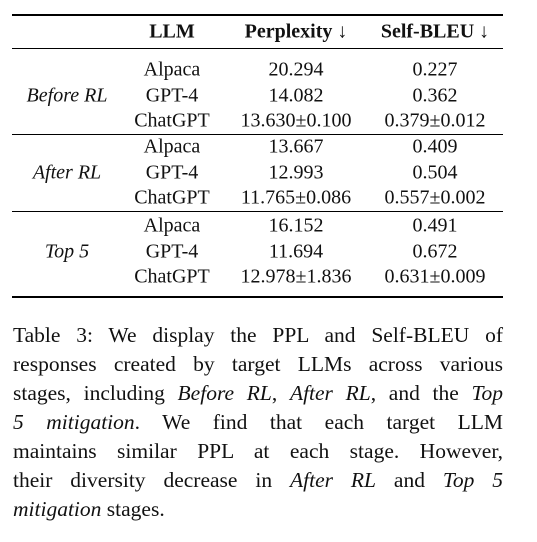 Image resolution: width=537 pixels, height=542 pixels. I want to click on table-cell: 13.667, so click(296, 146).